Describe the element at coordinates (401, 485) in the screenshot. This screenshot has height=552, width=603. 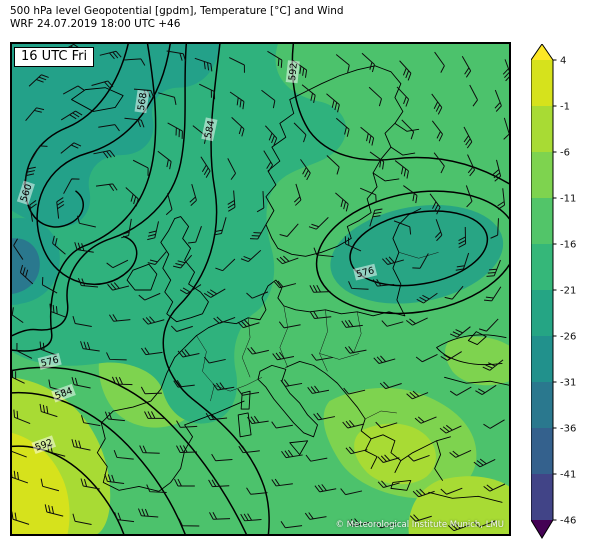
I see `coastline-crete` at that location.